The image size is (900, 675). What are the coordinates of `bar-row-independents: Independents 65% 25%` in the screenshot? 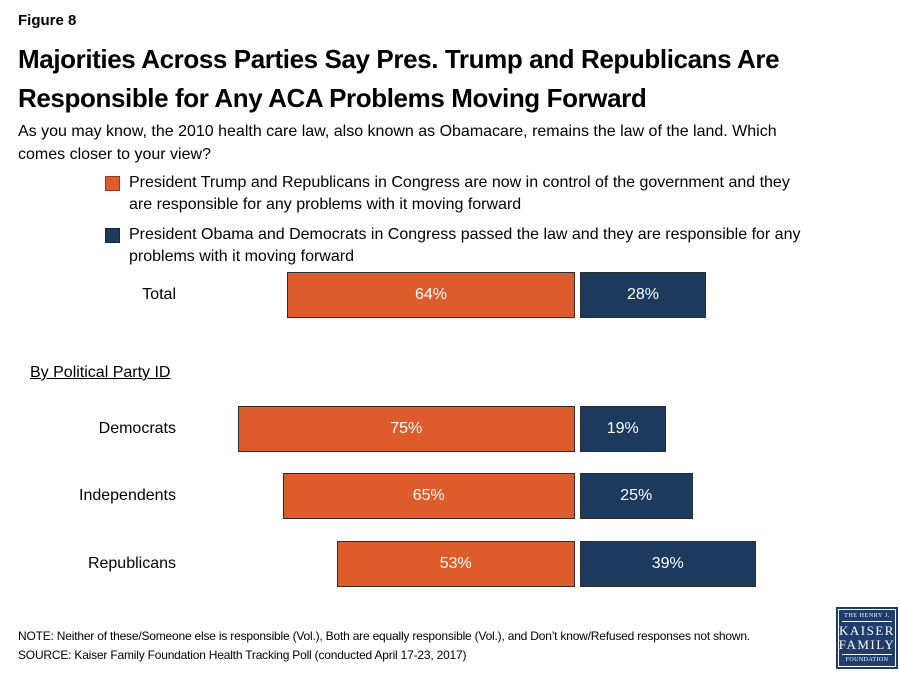 It's located at (450, 496).